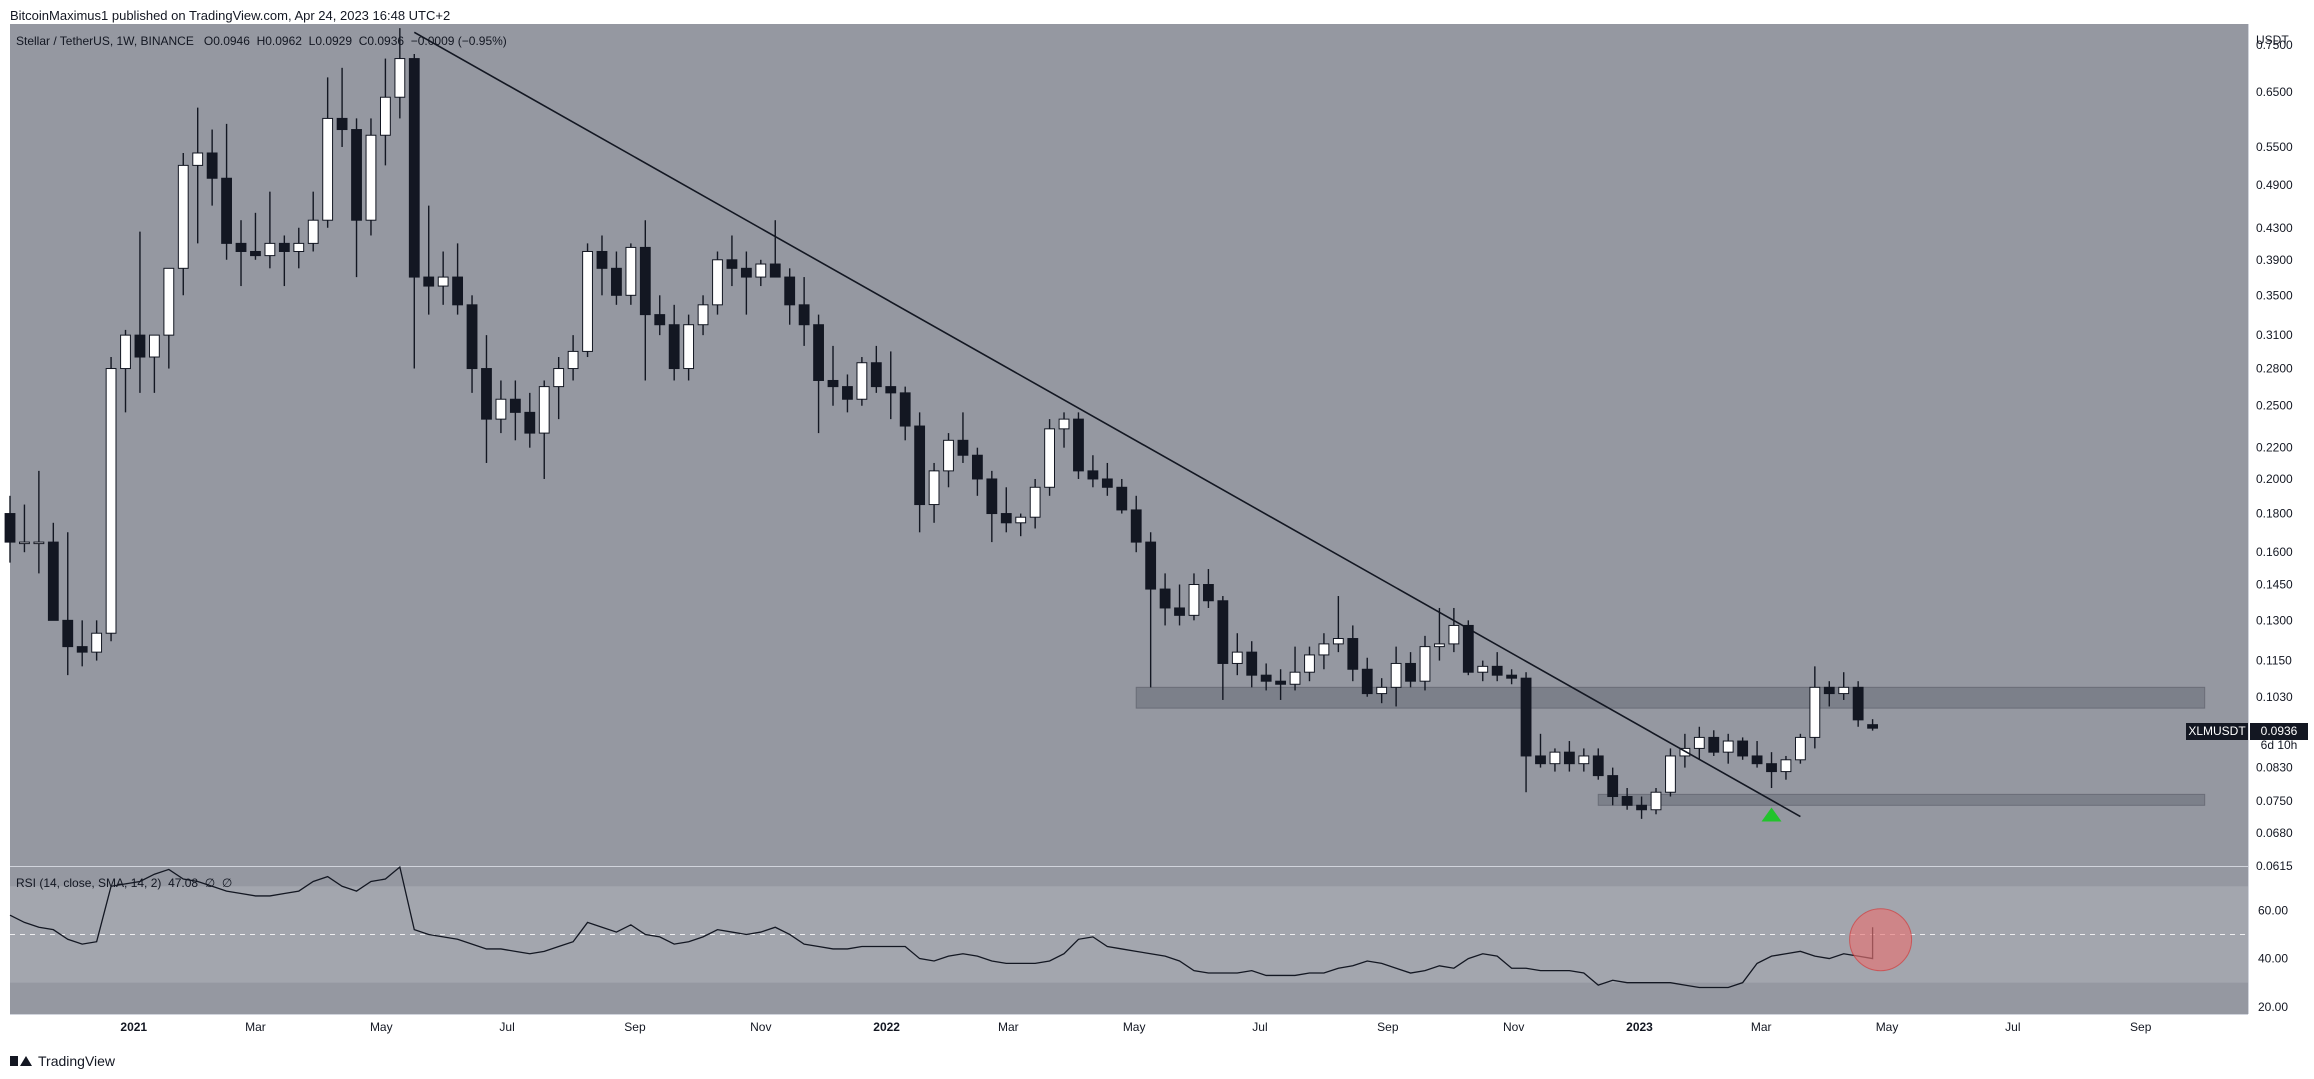 This screenshot has width=2314, height=1079. Describe the element at coordinates (2274, 147) in the screenshot. I see `price-tick-label: 0.5500` at that location.